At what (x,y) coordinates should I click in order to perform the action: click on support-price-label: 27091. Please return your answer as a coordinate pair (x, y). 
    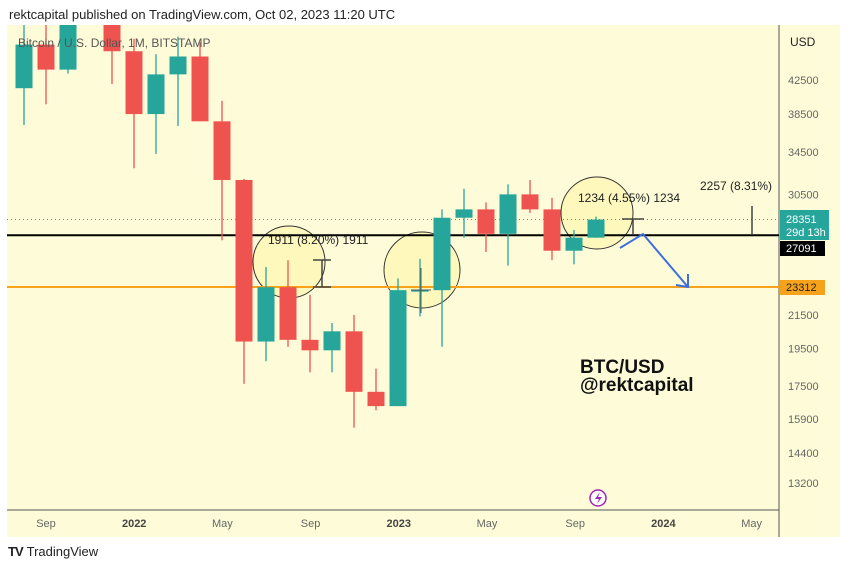
    Looking at the image, I should click on (801, 249).